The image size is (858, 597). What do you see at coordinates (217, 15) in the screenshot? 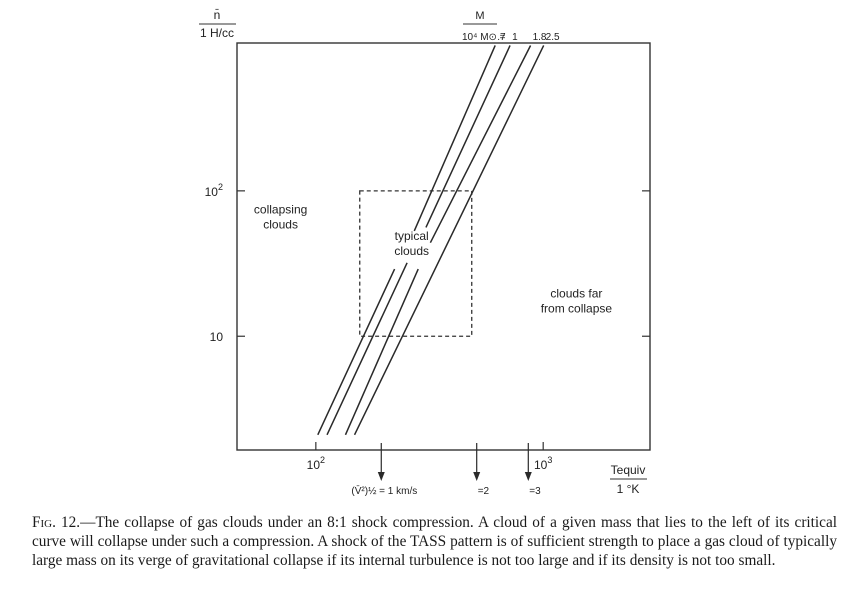
I see `y-axis-label-top: n̄` at bounding box center [217, 15].